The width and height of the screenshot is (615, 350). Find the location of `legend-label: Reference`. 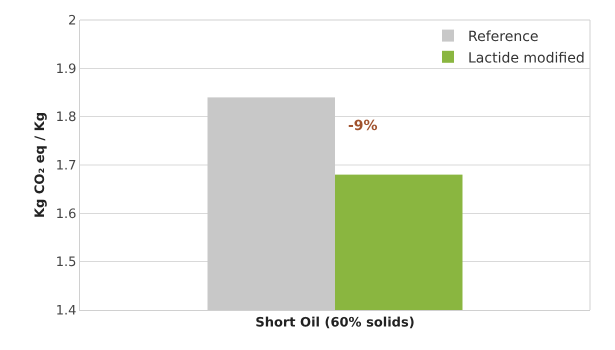

legend-label: Reference is located at coordinates (503, 37).